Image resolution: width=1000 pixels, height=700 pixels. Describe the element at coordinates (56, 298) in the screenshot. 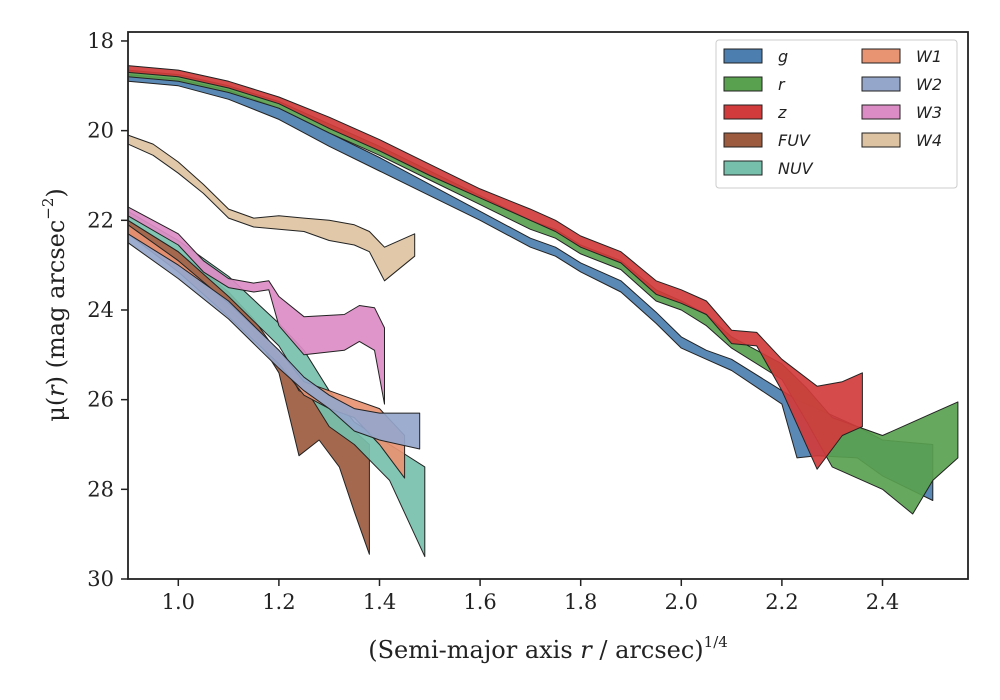

I see `y-axis-label-unit: (mag arcsec` at that location.